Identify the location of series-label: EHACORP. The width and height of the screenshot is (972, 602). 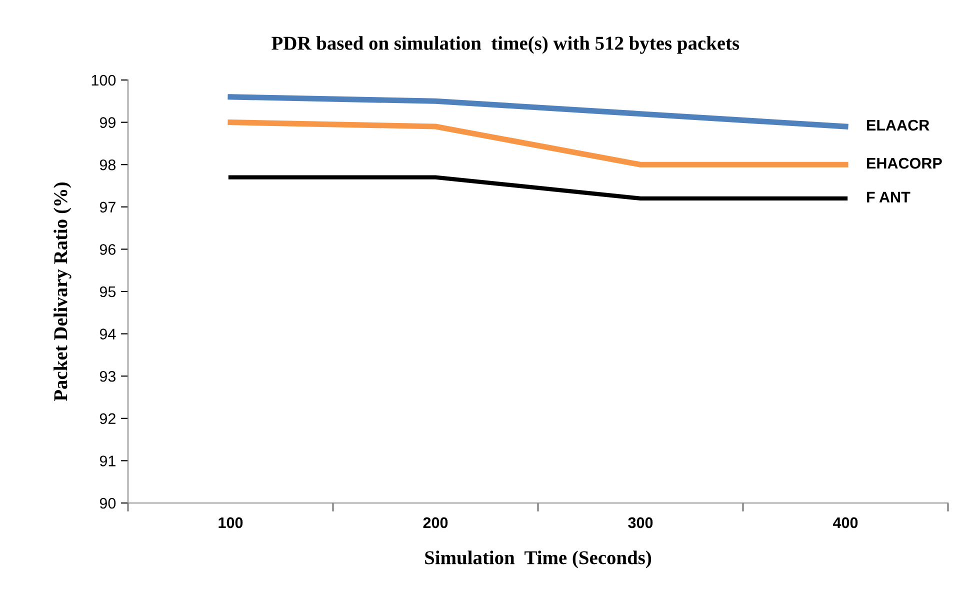
(904, 163).